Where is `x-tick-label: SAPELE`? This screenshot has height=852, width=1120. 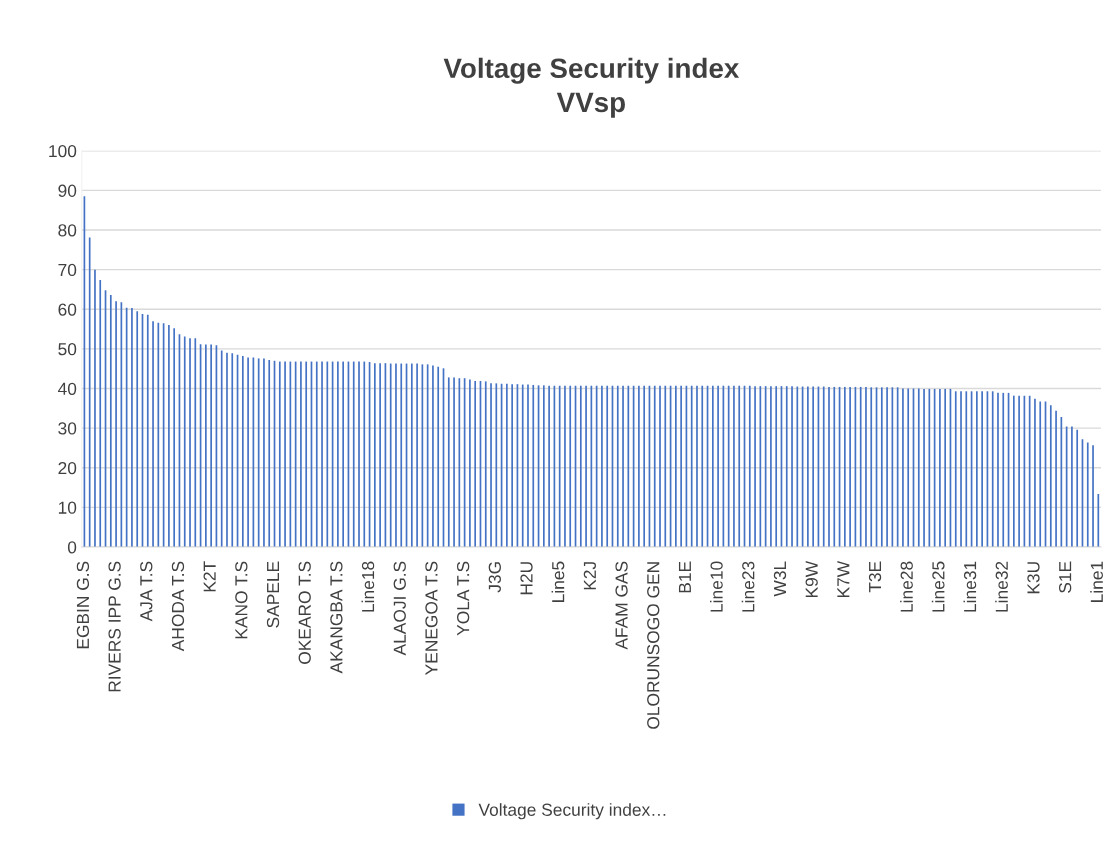
x-tick-label: SAPELE is located at coordinates (273, 594).